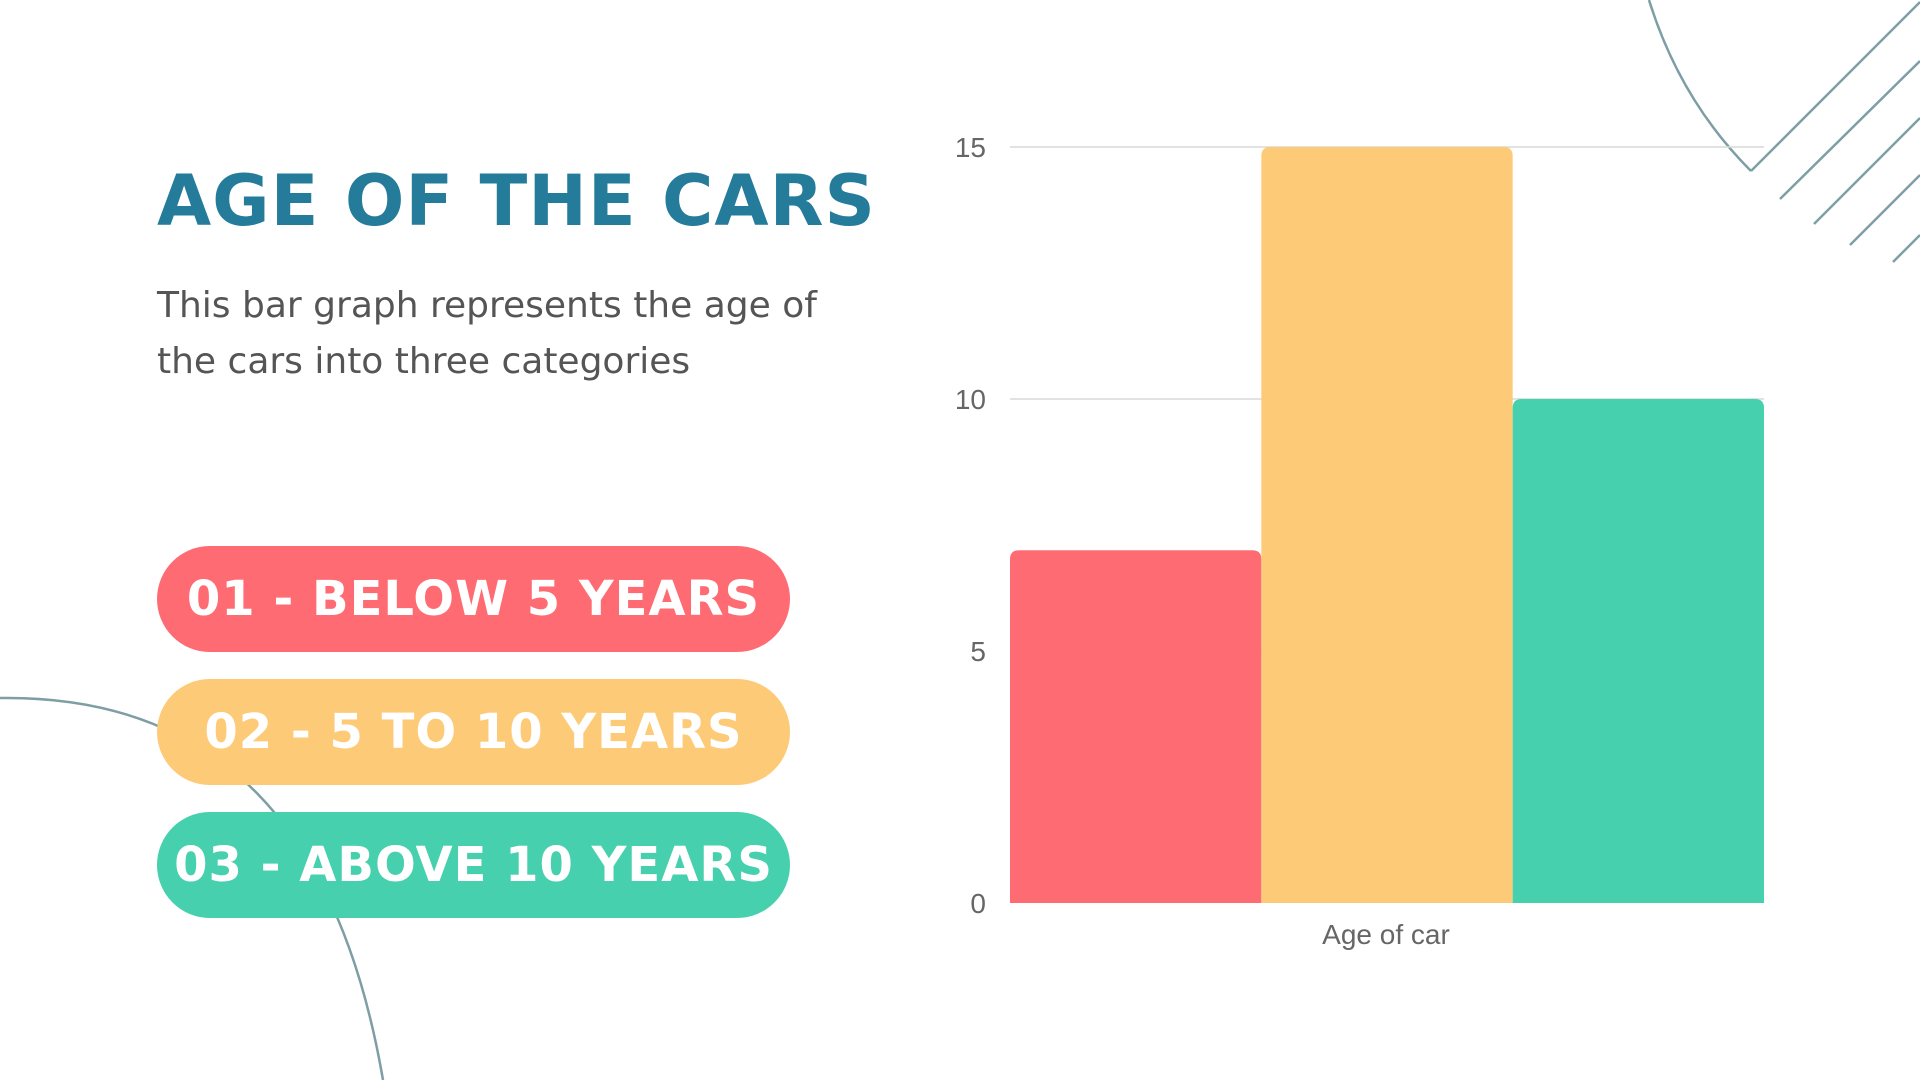 This screenshot has width=1920, height=1080. Describe the element at coordinates (970, 399) in the screenshot. I see `y-tick-label: 10` at that location.